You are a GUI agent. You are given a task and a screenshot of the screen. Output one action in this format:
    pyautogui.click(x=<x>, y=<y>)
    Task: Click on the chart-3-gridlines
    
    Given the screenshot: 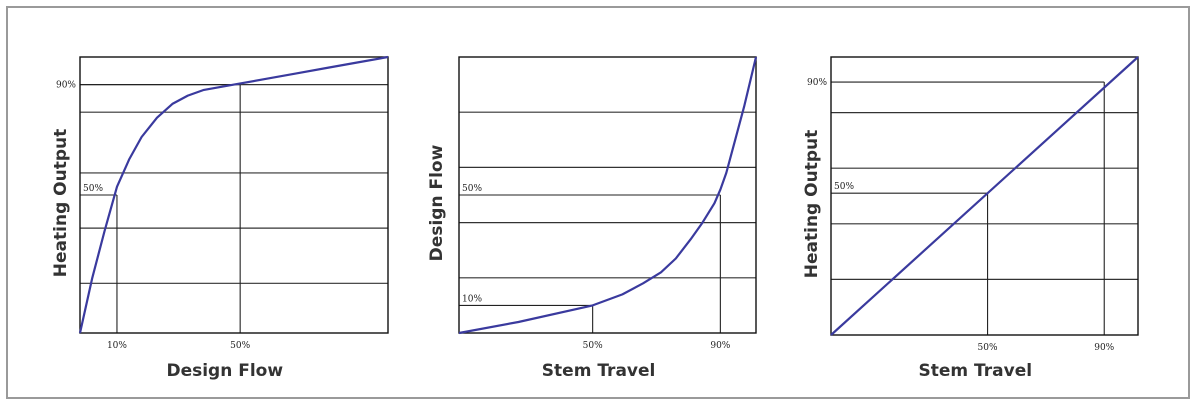 What is the action you would take?
    pyautogui.click(x=984, y=195)
    